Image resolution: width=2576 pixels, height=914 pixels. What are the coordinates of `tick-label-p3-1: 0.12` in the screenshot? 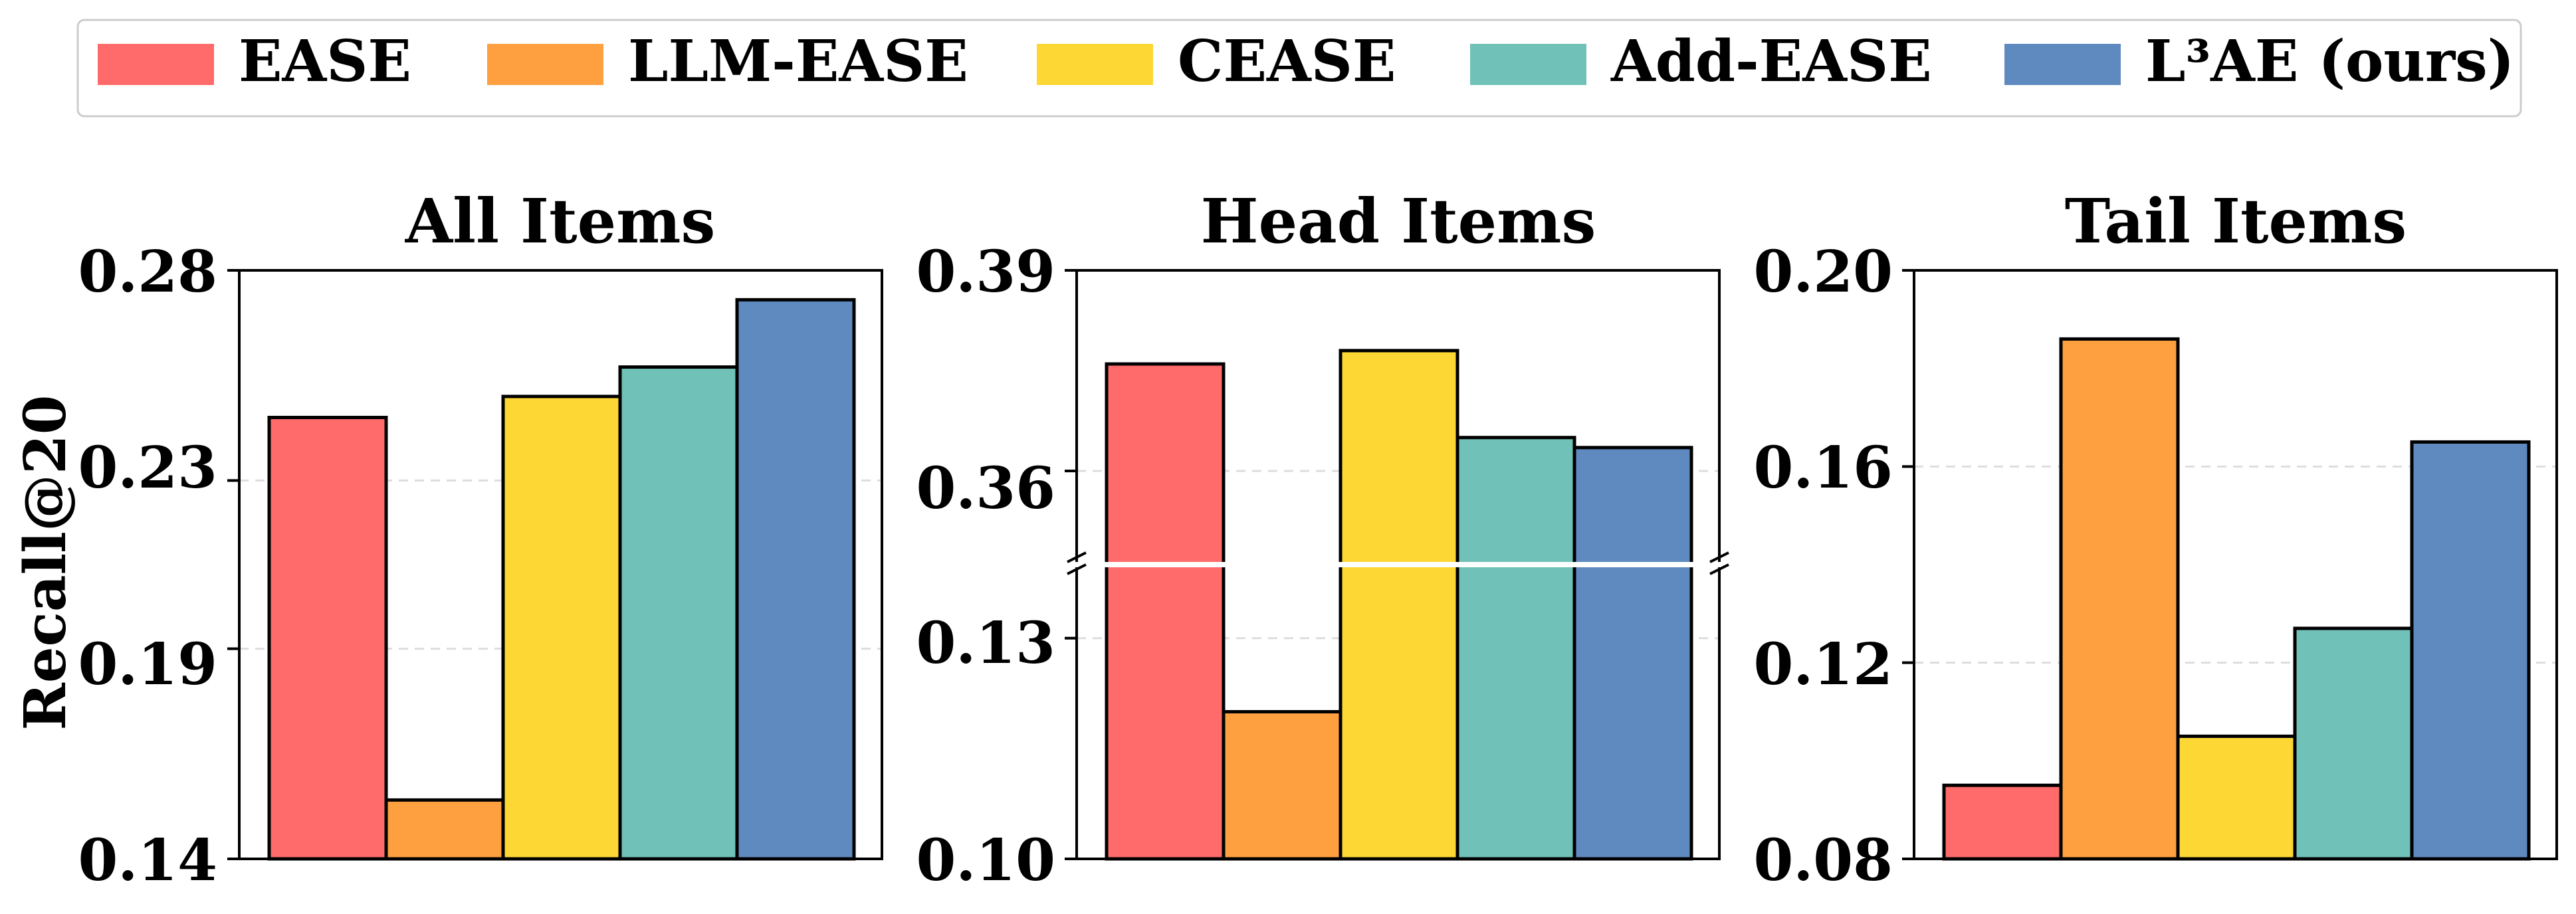 It's located at (1823, 664).